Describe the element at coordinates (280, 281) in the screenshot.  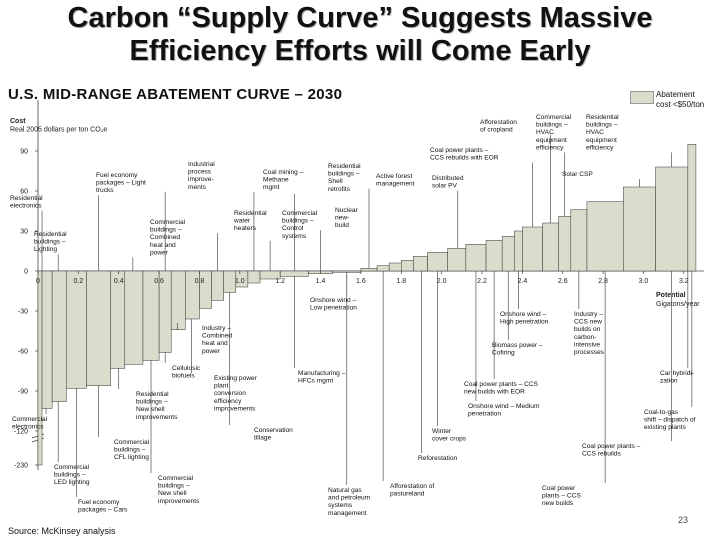
I see `x-tick-label: 1.2` at that location.